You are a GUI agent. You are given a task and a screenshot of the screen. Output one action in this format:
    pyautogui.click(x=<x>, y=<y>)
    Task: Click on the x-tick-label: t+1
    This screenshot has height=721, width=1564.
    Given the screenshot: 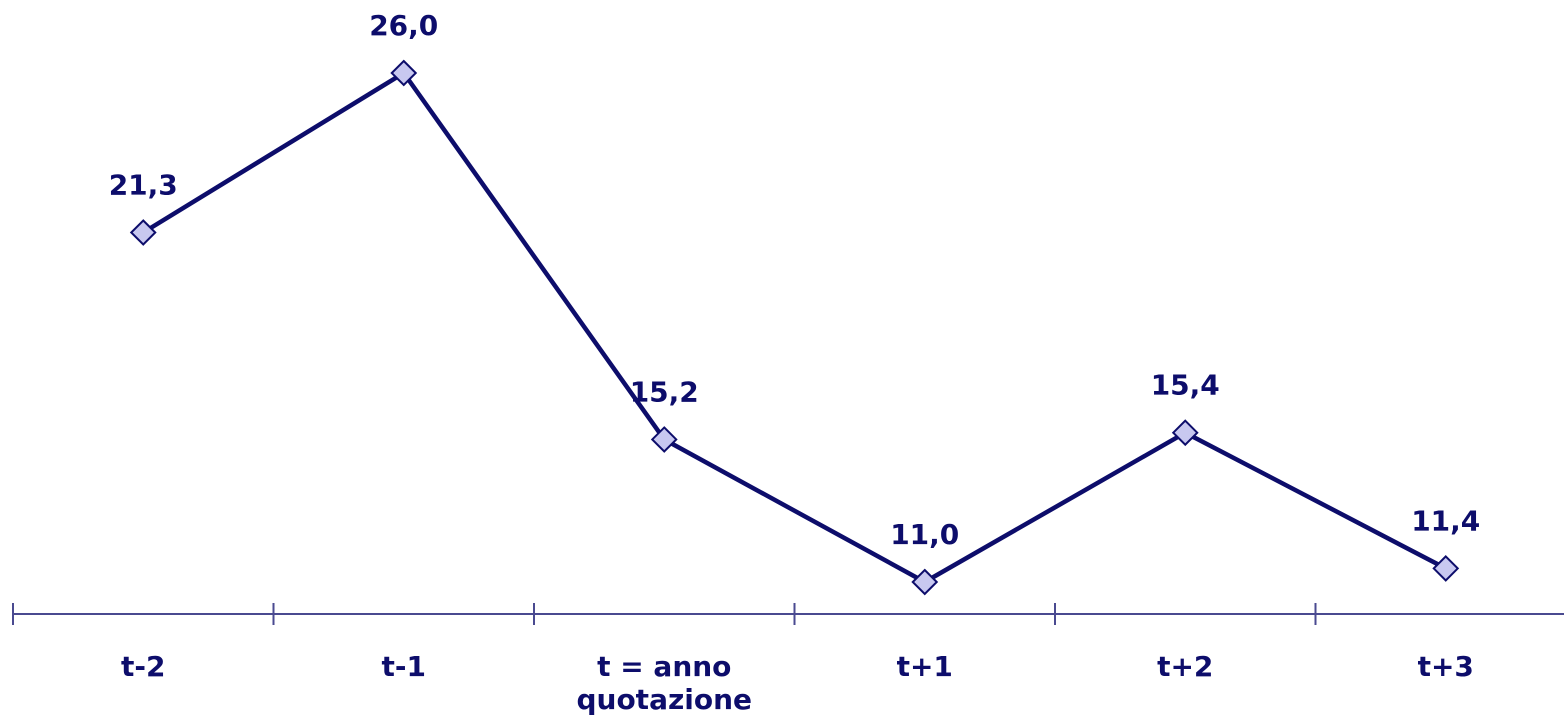 What is the action you would take?
    pyautogui.click(x=925, y=666)
    